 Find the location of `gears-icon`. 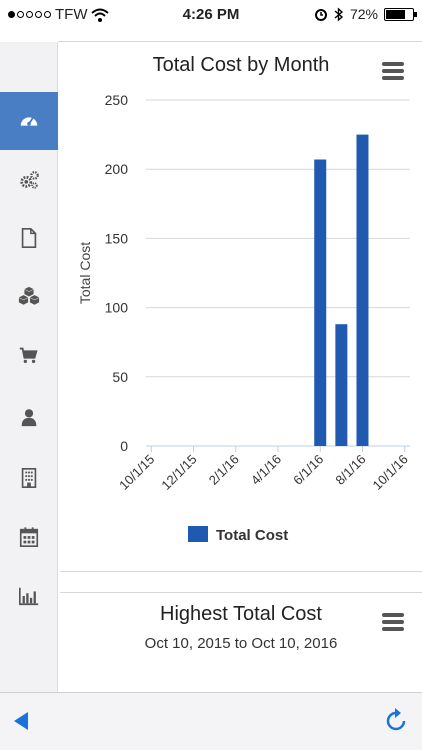

gears-icon is located at coordinates (29, 180).